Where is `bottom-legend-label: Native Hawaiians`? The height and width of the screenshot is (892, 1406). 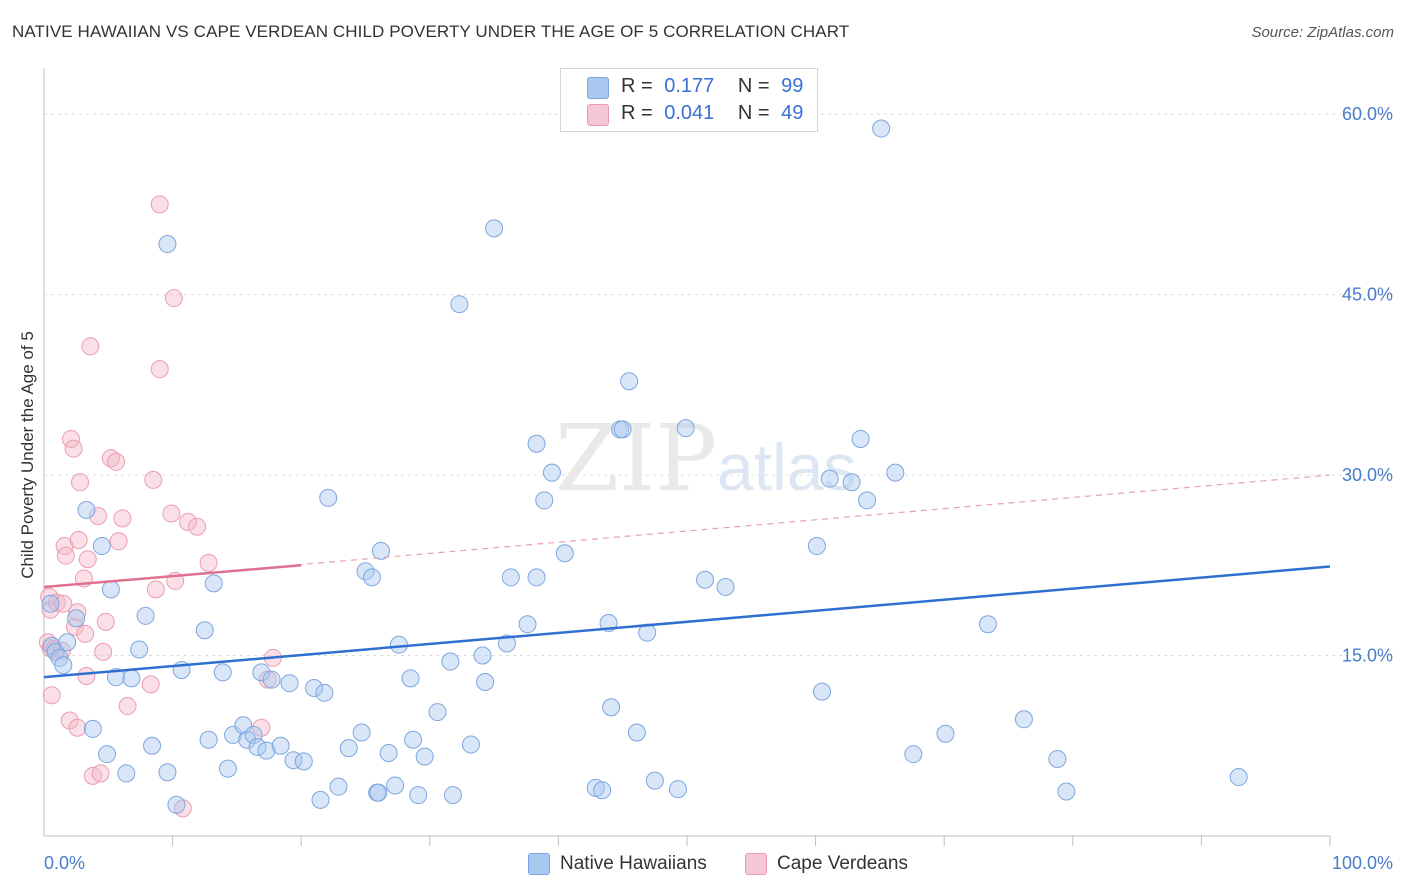 bottom-legend-label: Native Hawaiians is located at coordinates (633, 863).